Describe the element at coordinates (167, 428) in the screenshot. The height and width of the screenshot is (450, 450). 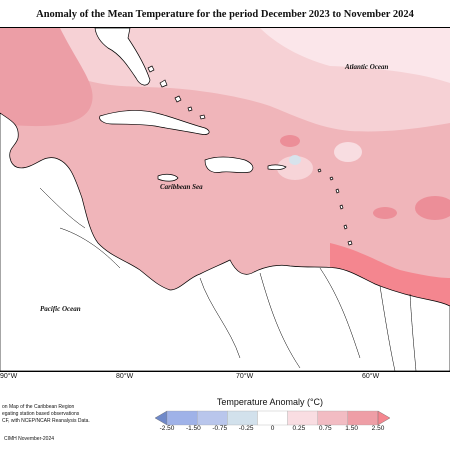
I see `legend-tick-label: -2.50` at that location.